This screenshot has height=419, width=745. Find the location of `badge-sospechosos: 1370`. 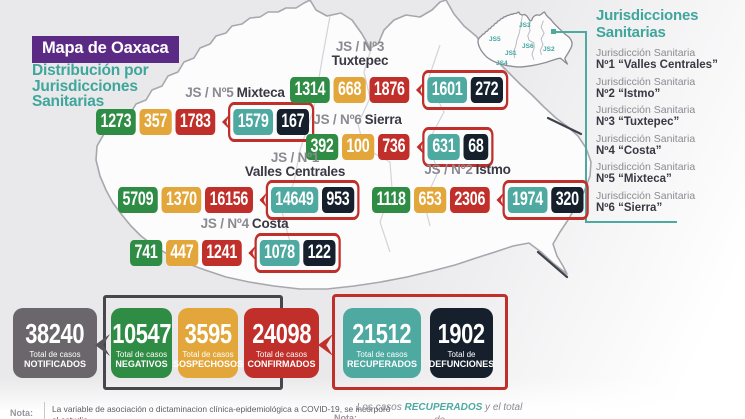

badge-sospechosos: 1370 is located at coordinates (181, 200).